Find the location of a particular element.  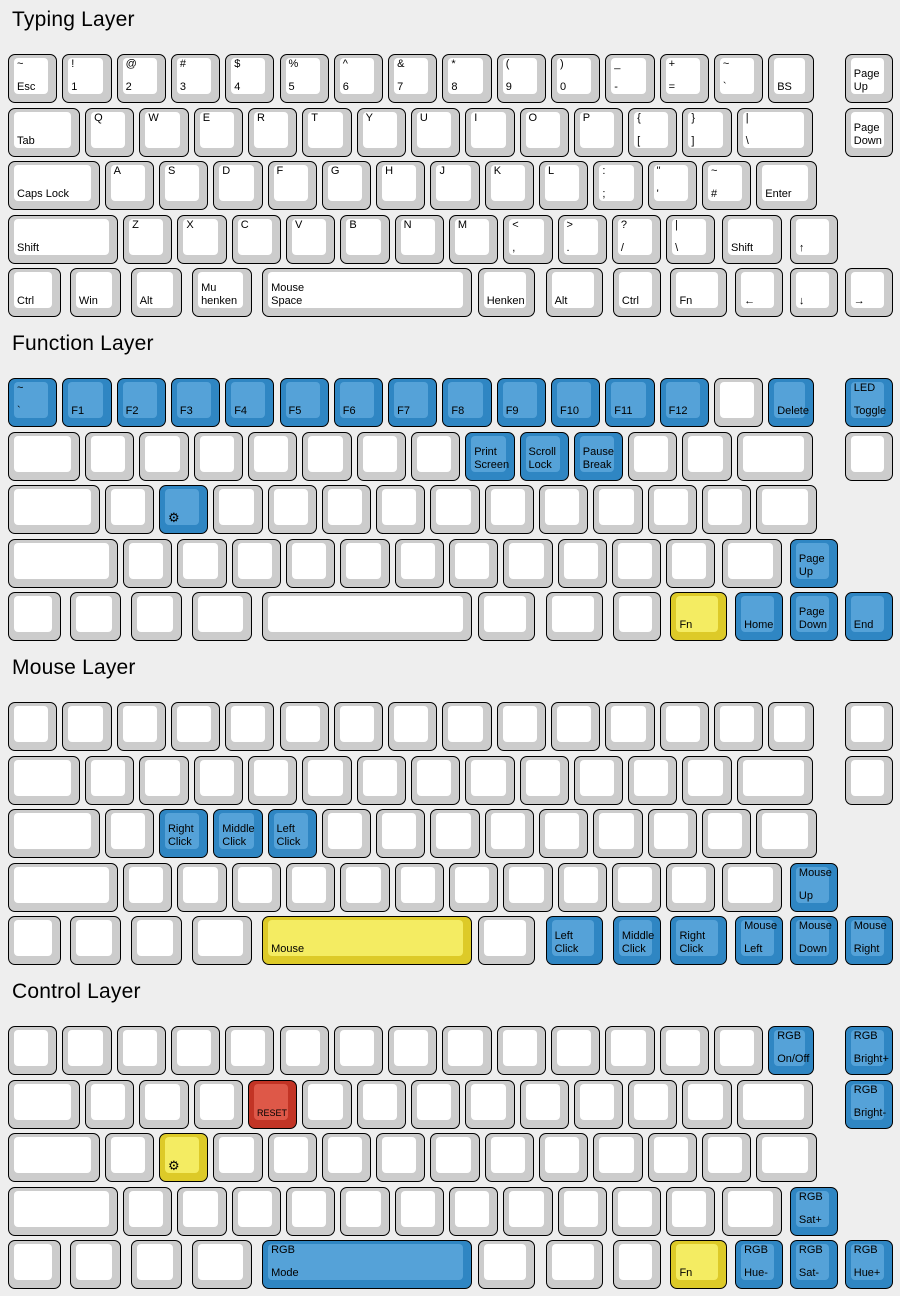

key-3: #3 is located at coordinates (195, 78).